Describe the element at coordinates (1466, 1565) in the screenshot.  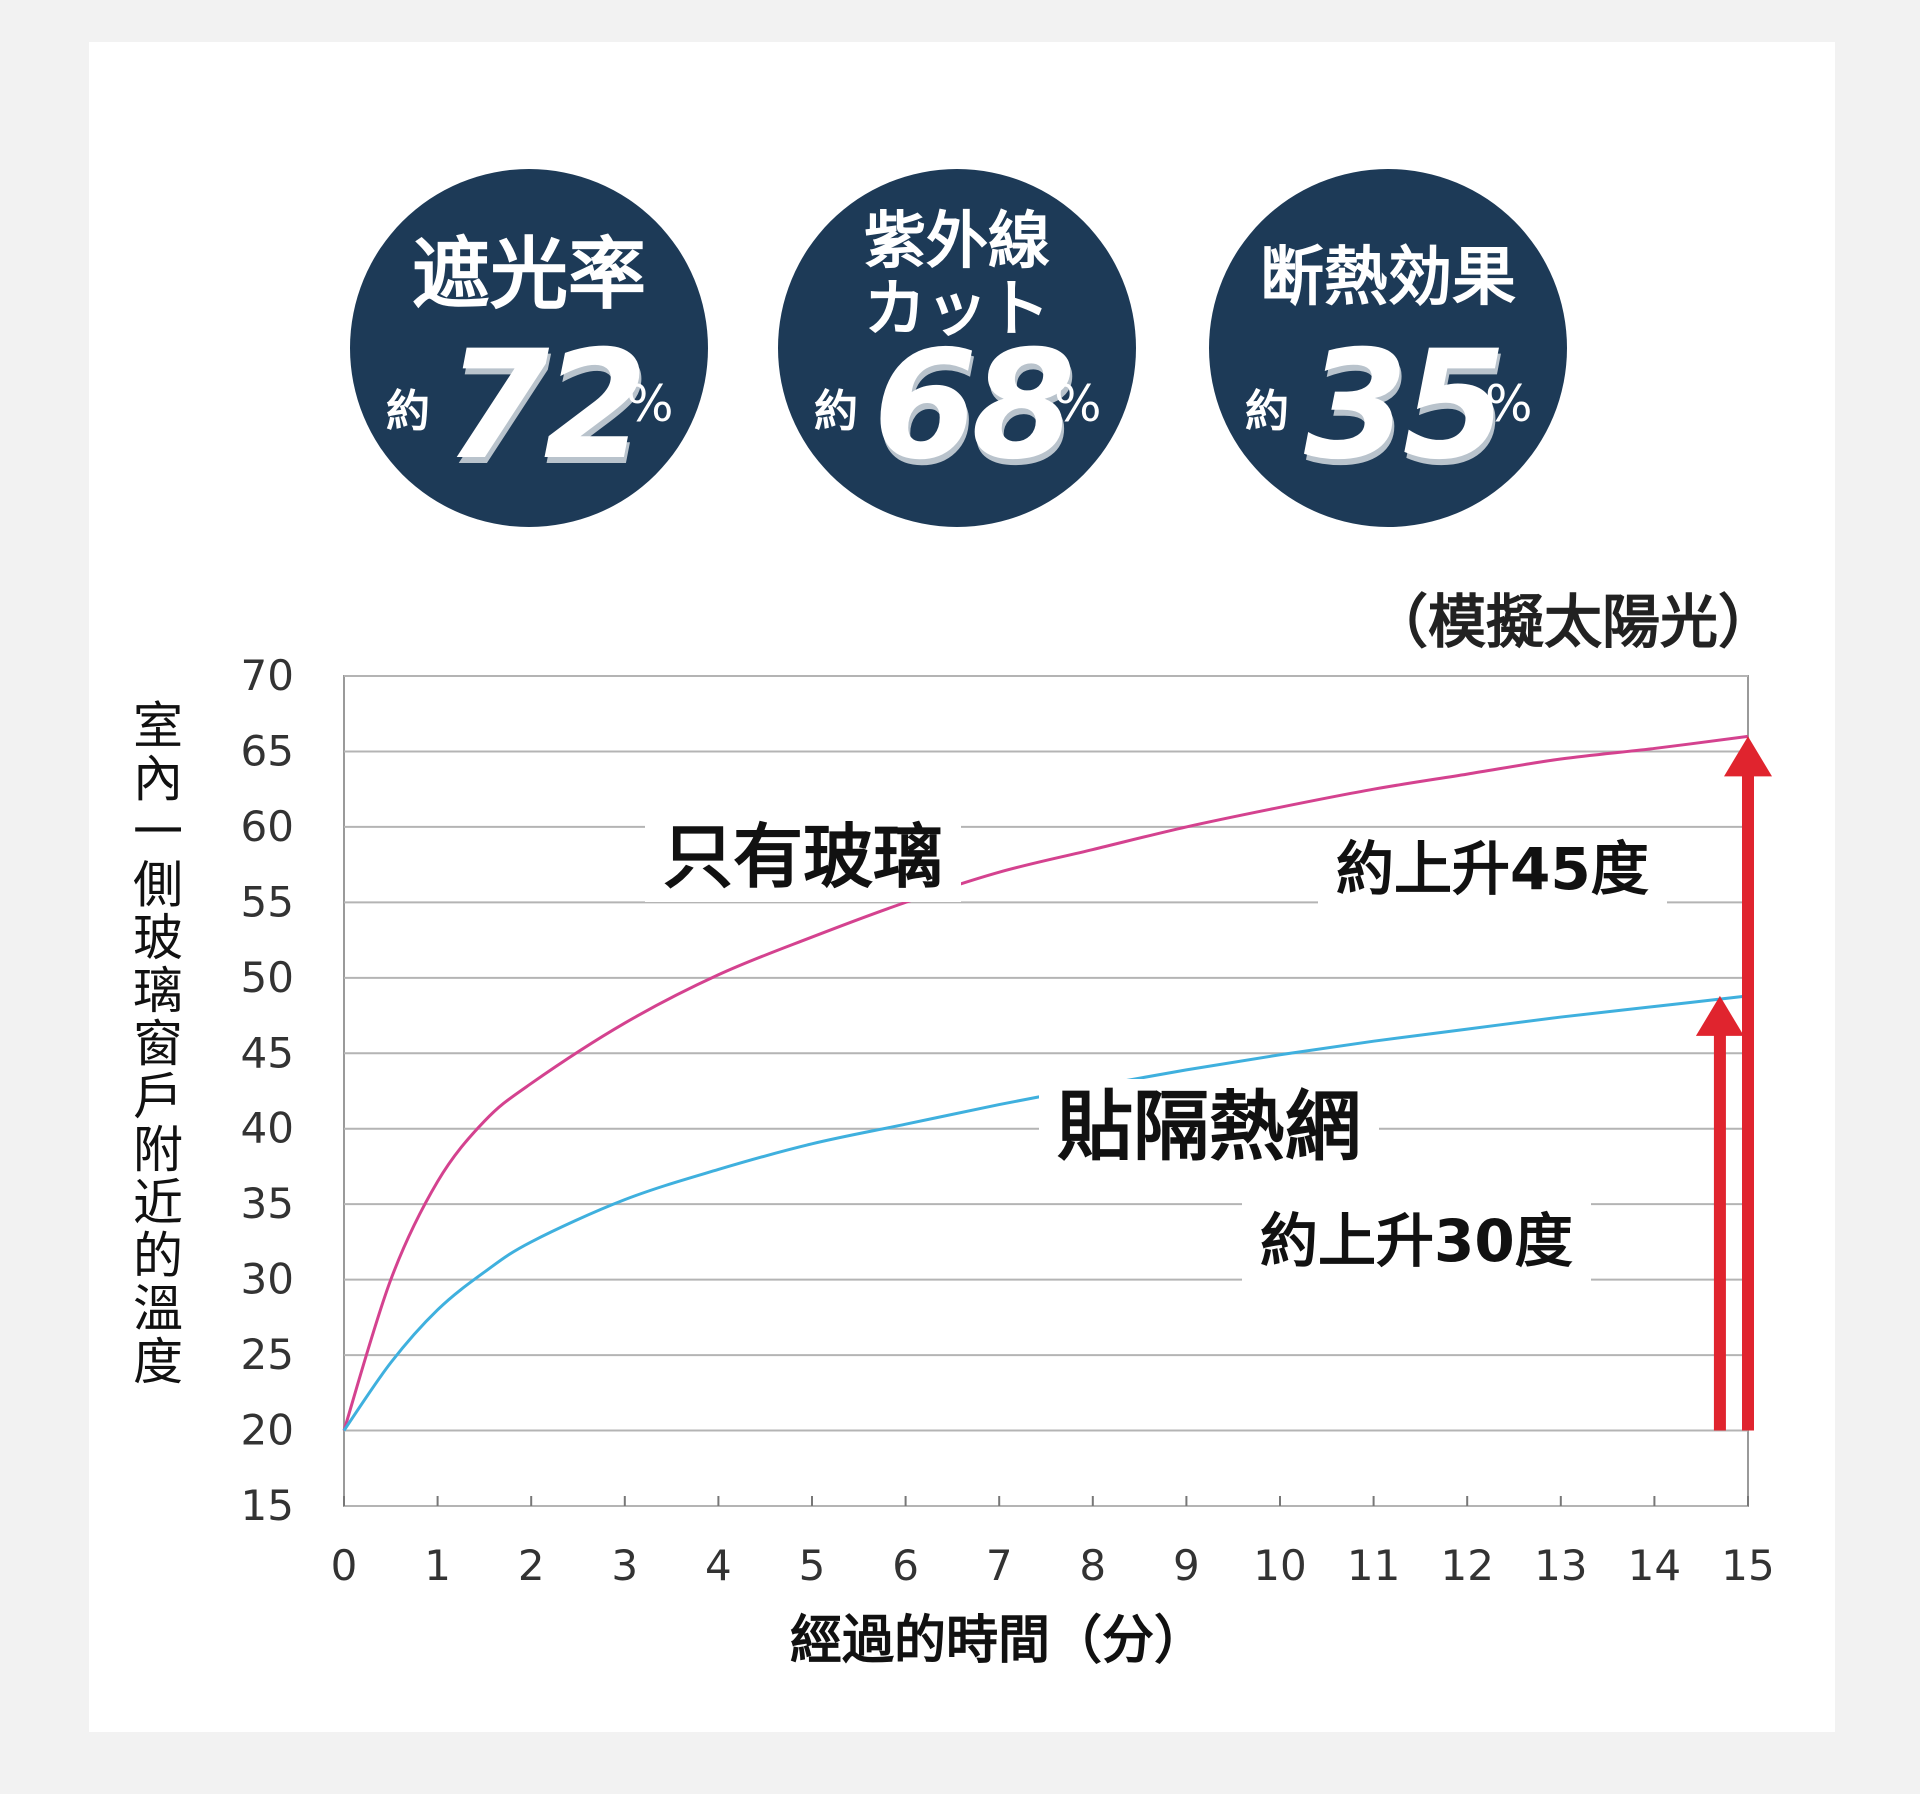
I see `x-tick-label: 12` at that location.